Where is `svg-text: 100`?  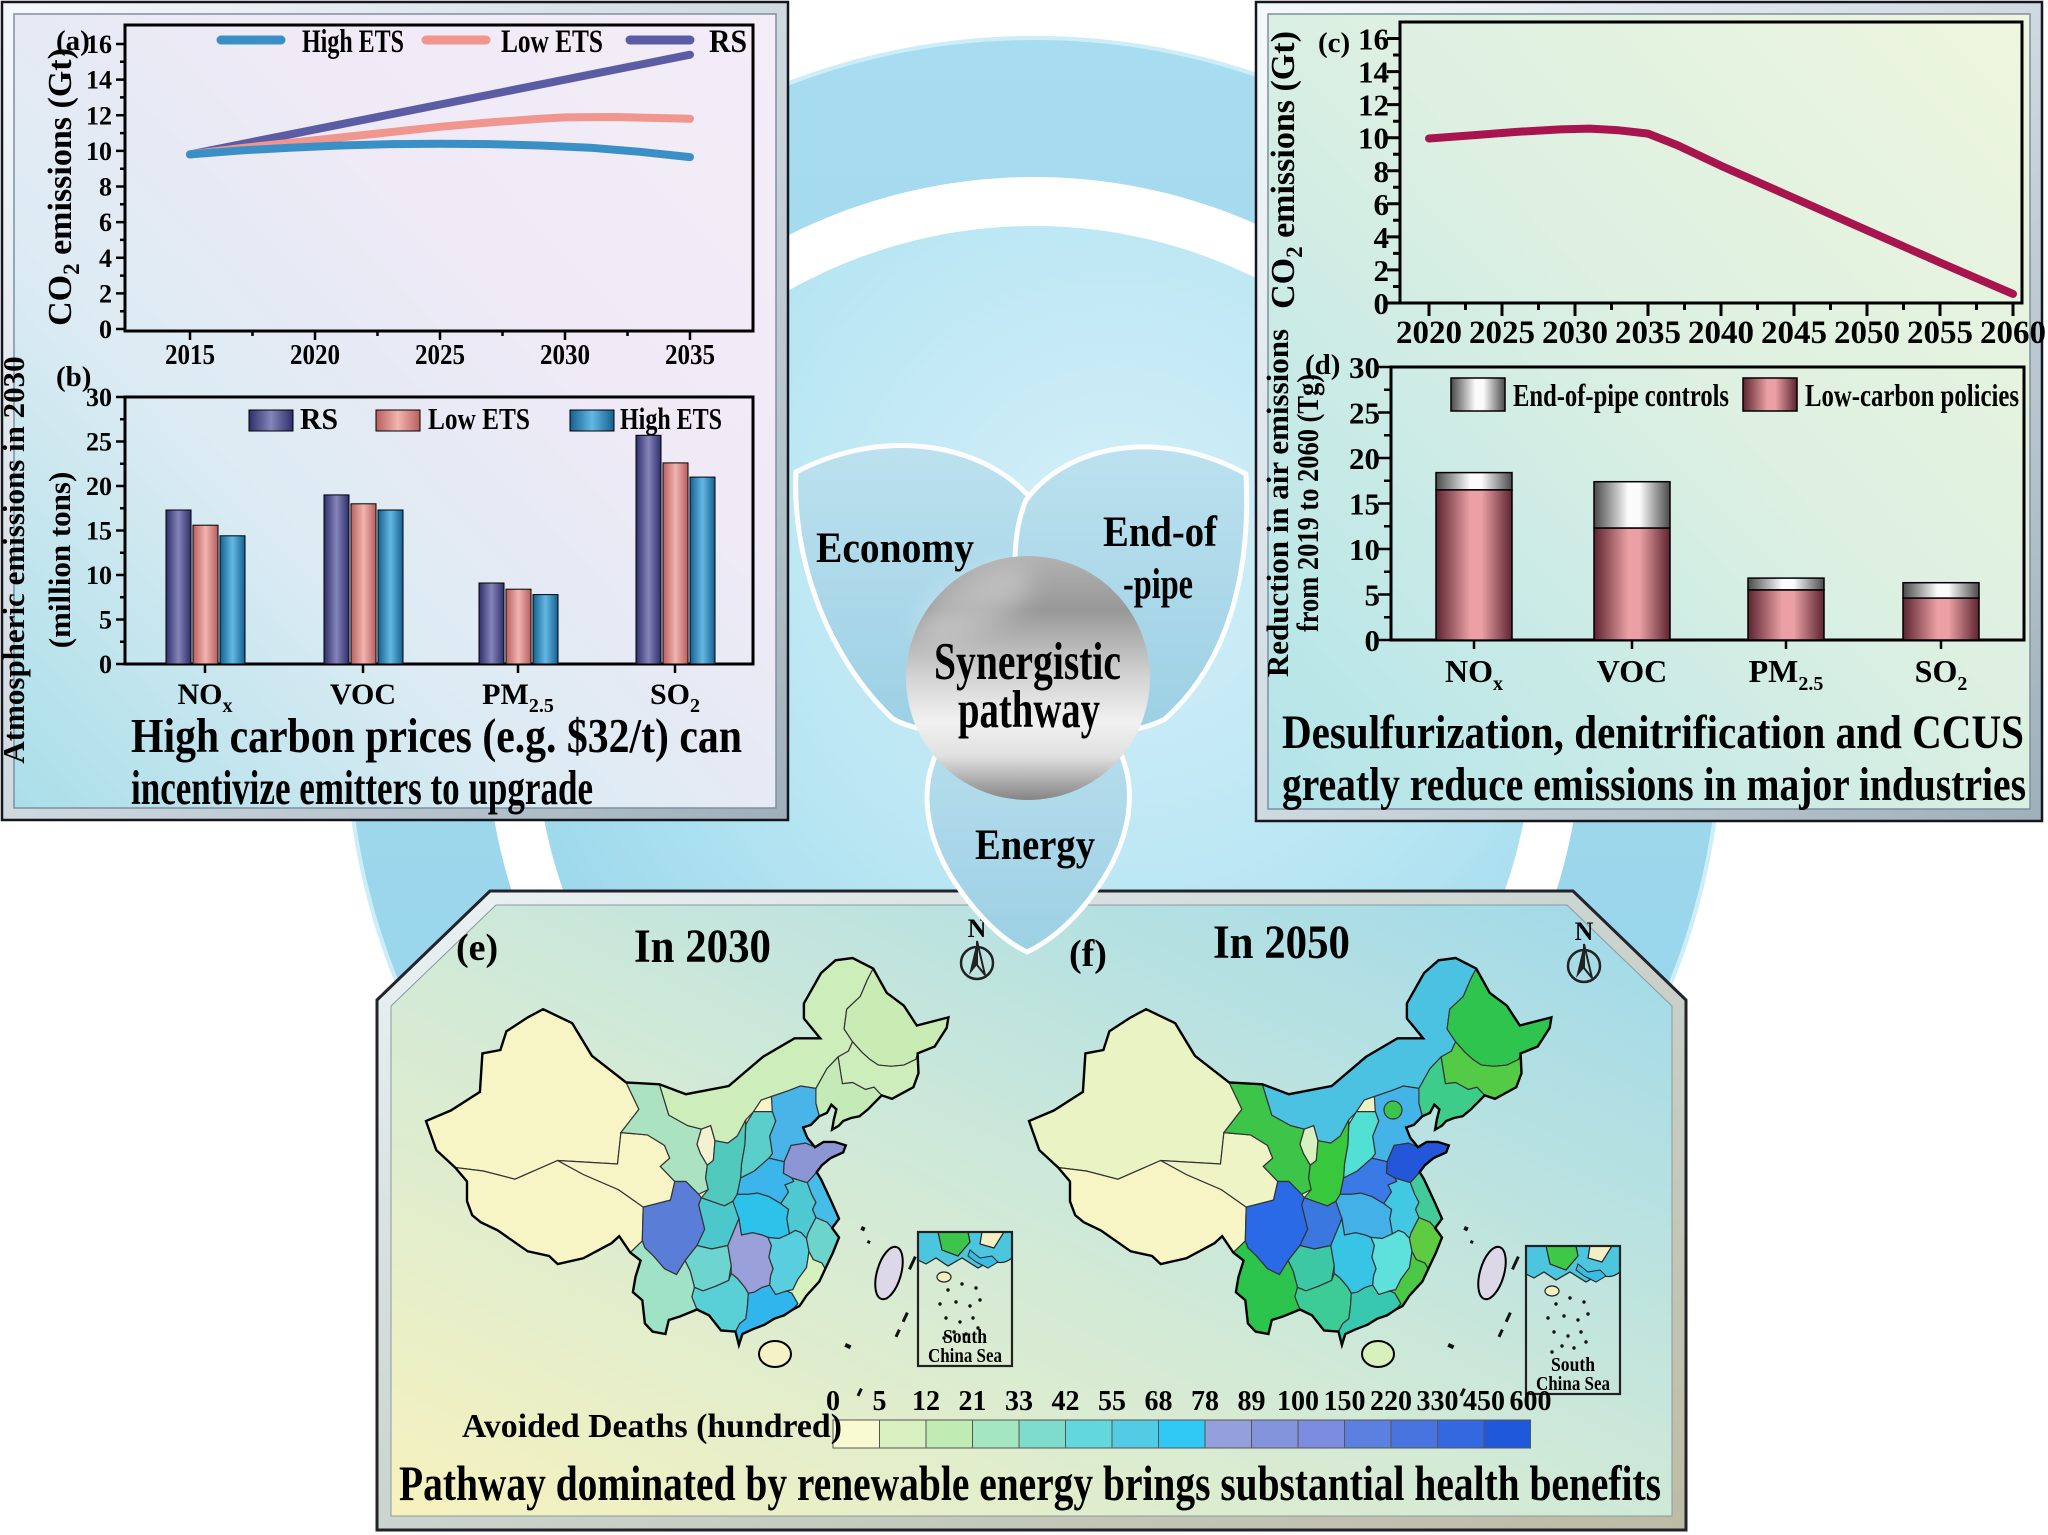
svg-text: 100 is located at coordinates (1298, 1401).